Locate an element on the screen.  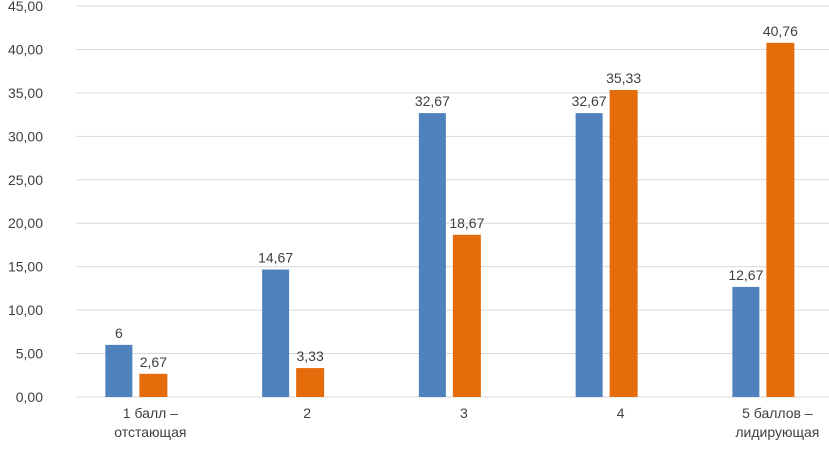
x-tick-label: 2 is located at coordinates (307, 413).